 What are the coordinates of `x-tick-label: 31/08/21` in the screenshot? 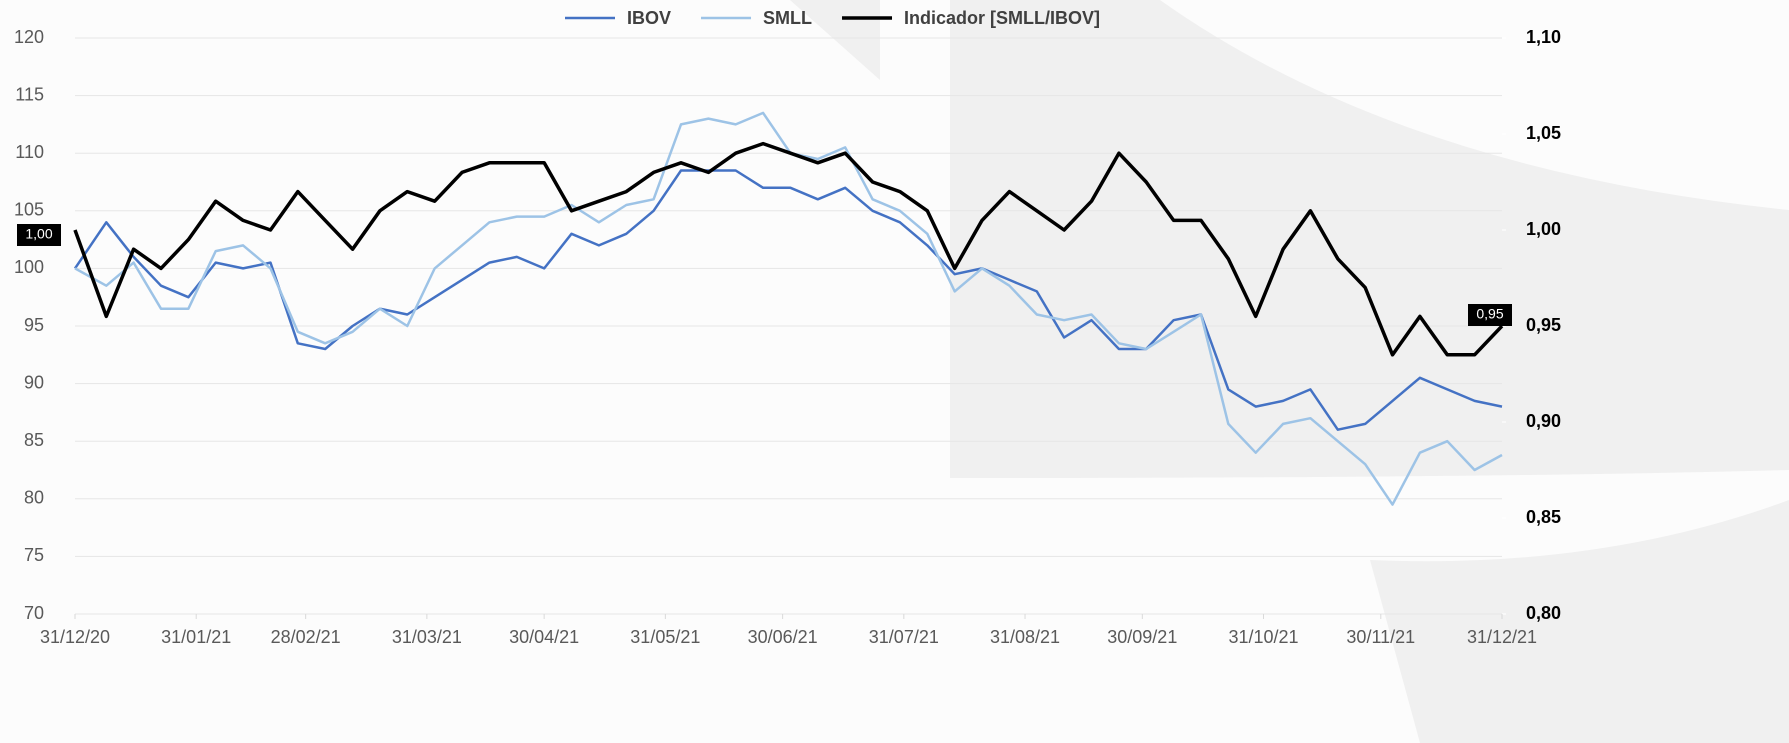 It's located at (1025, 637).